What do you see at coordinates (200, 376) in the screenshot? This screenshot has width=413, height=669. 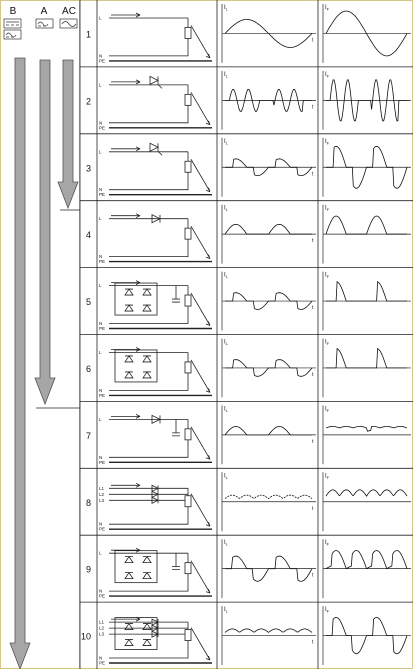 I see `fault-arrow` at bounding box center [200, 376].